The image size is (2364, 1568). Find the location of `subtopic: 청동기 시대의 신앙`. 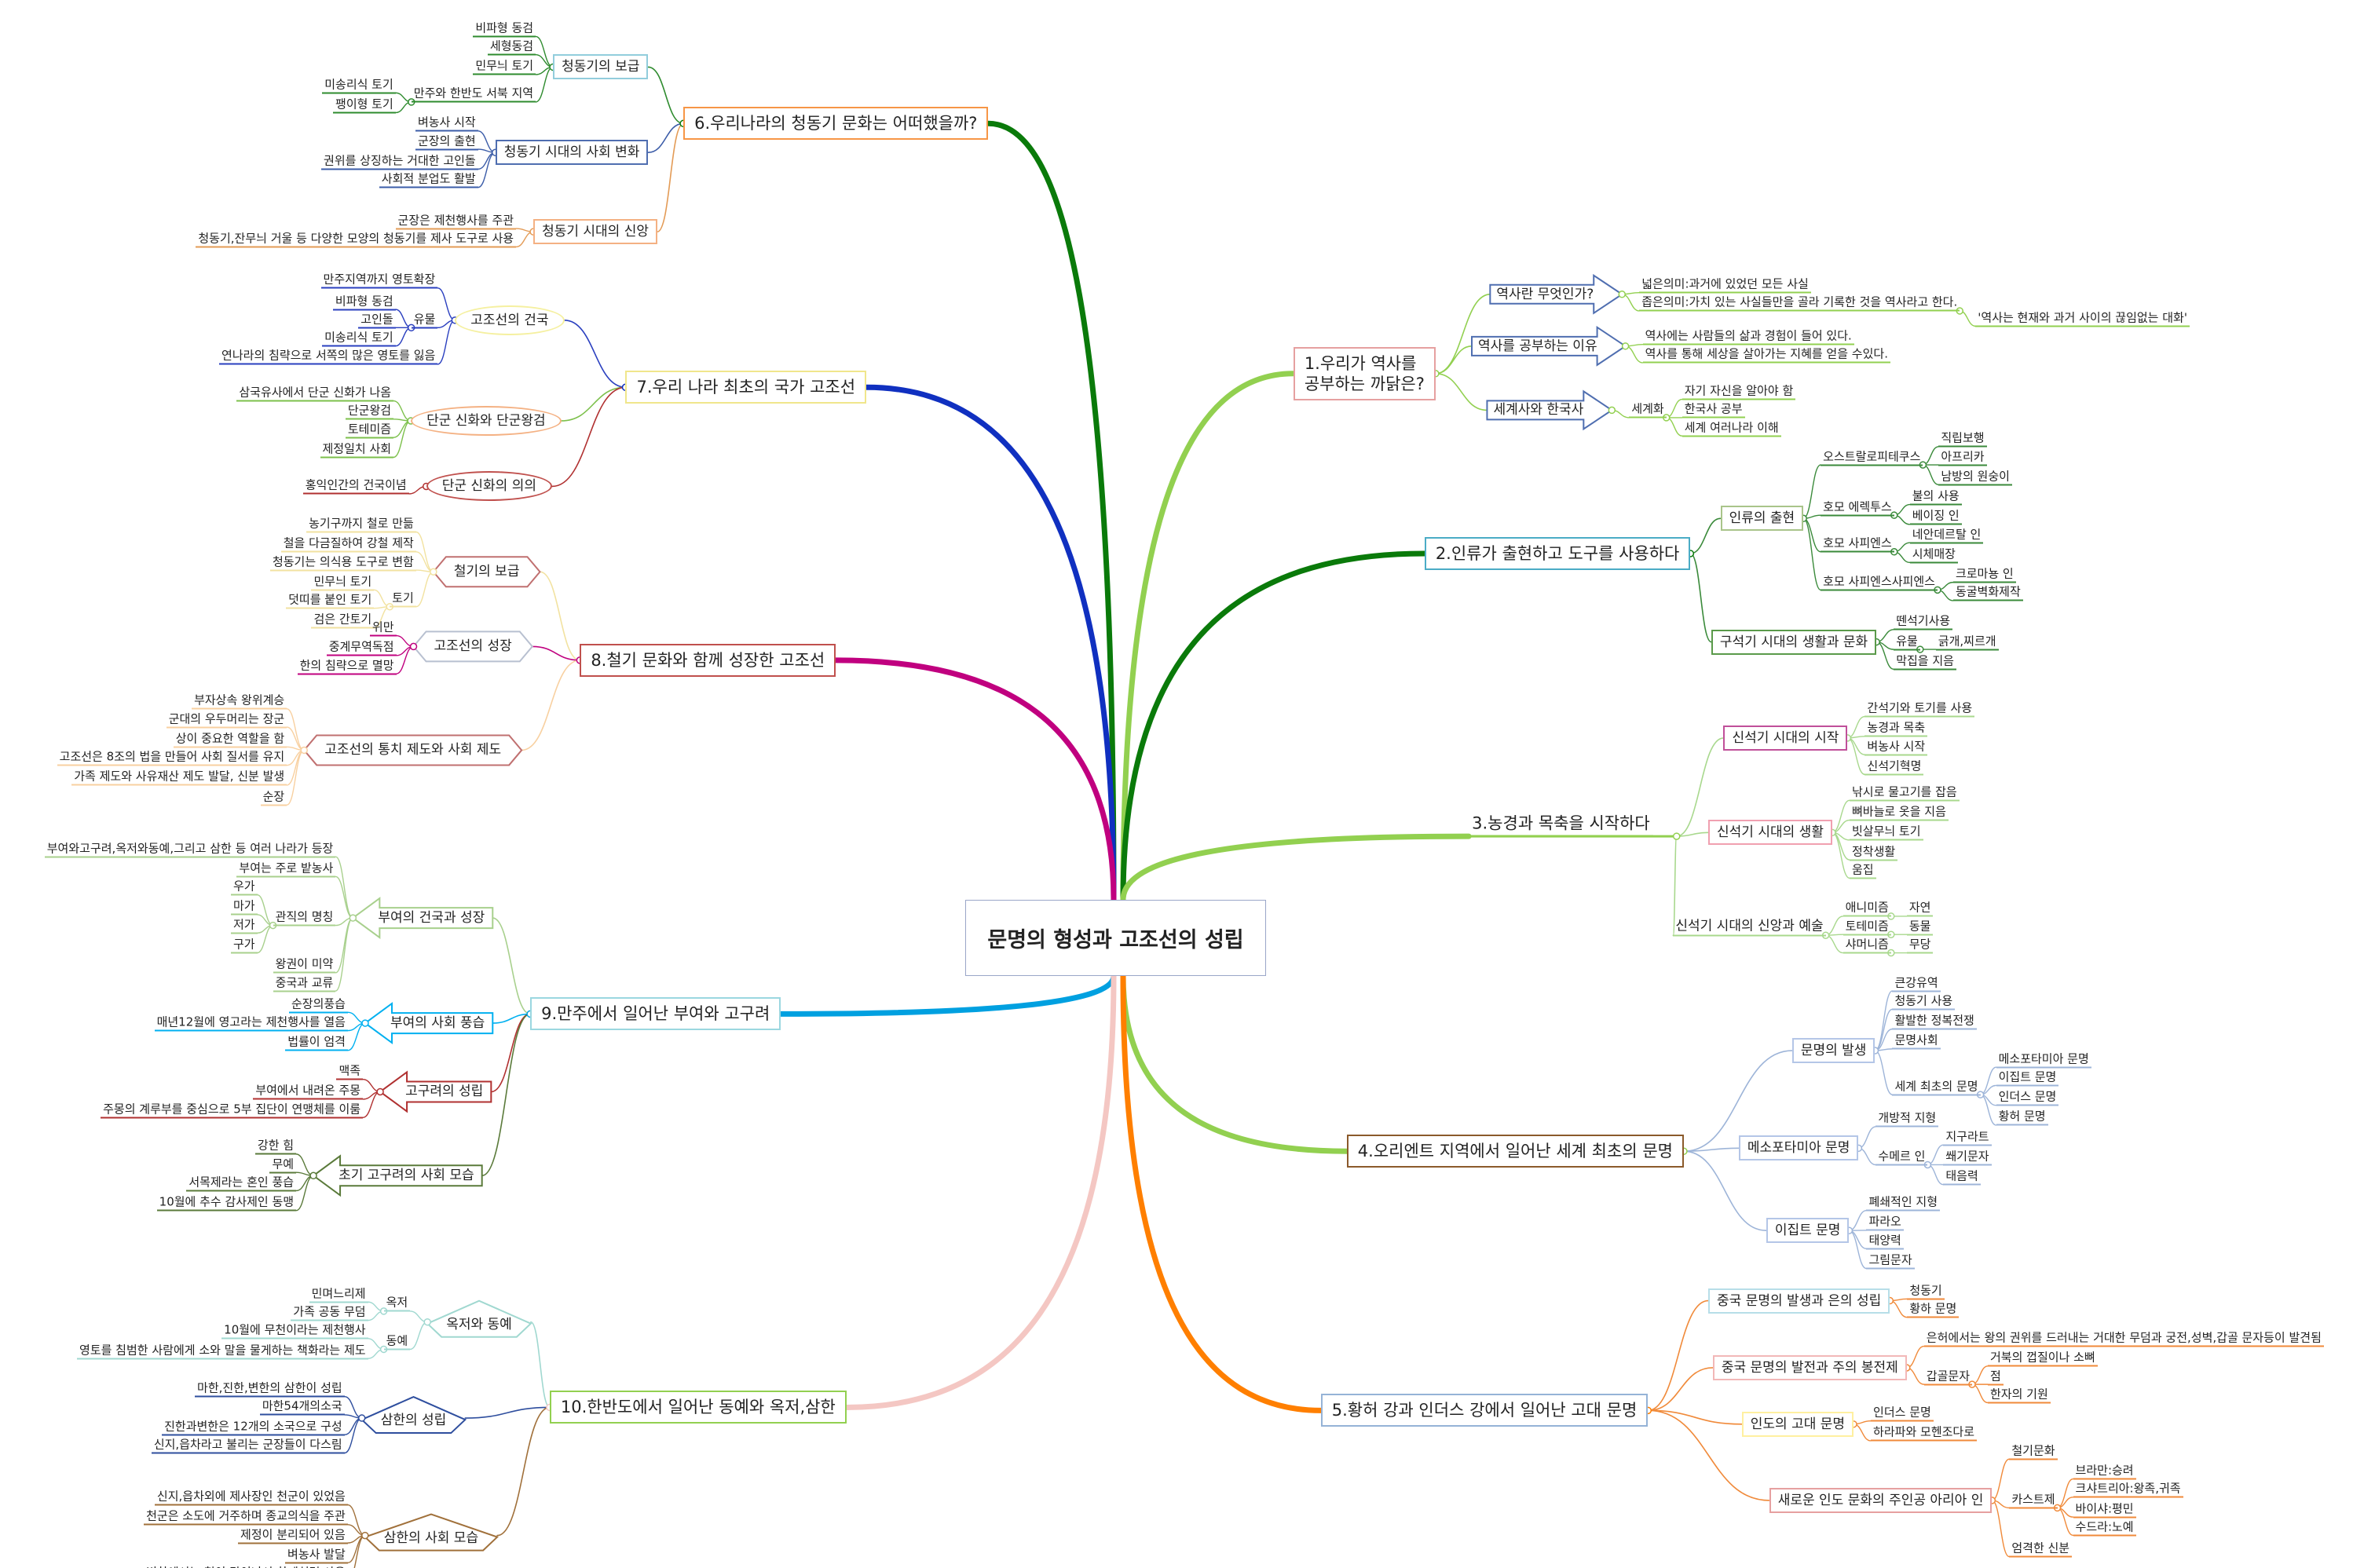

subtopic: 청동기 시대의 신앙 is located at coordinates (595, 232).